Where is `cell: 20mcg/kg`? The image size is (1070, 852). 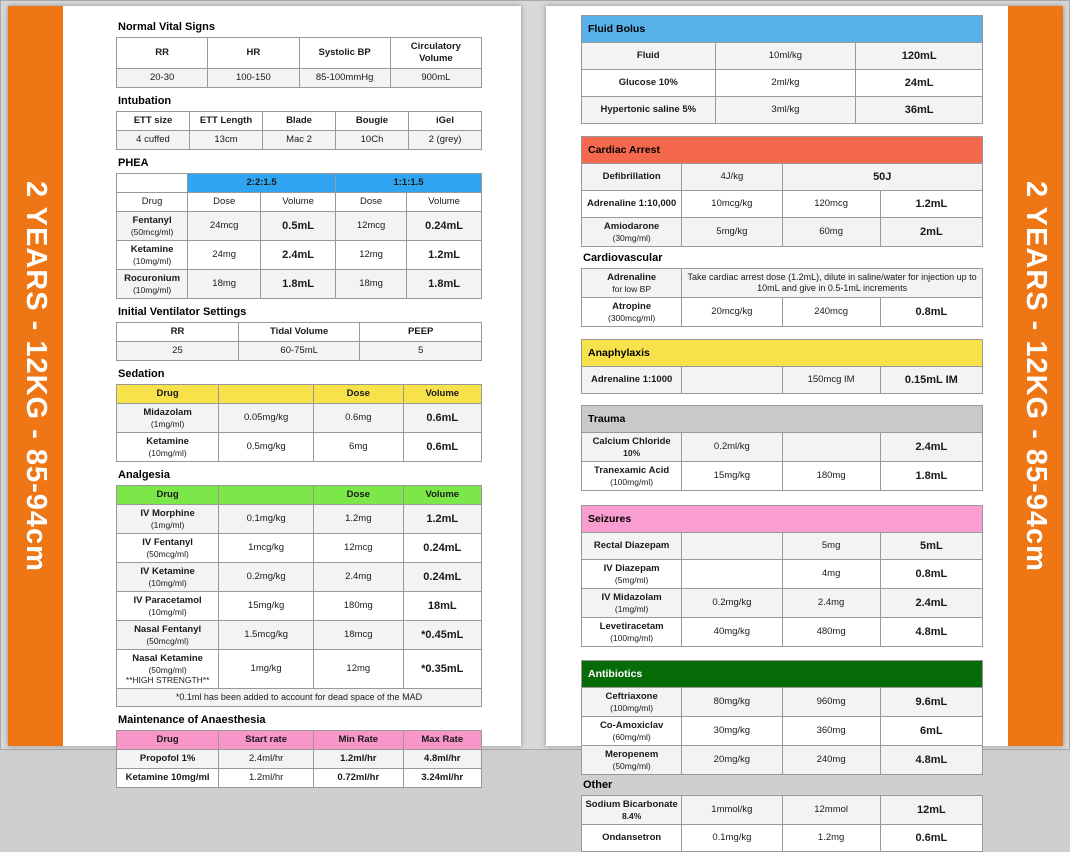 cell: 20mcg/kg is located at coordinates (732, 312).